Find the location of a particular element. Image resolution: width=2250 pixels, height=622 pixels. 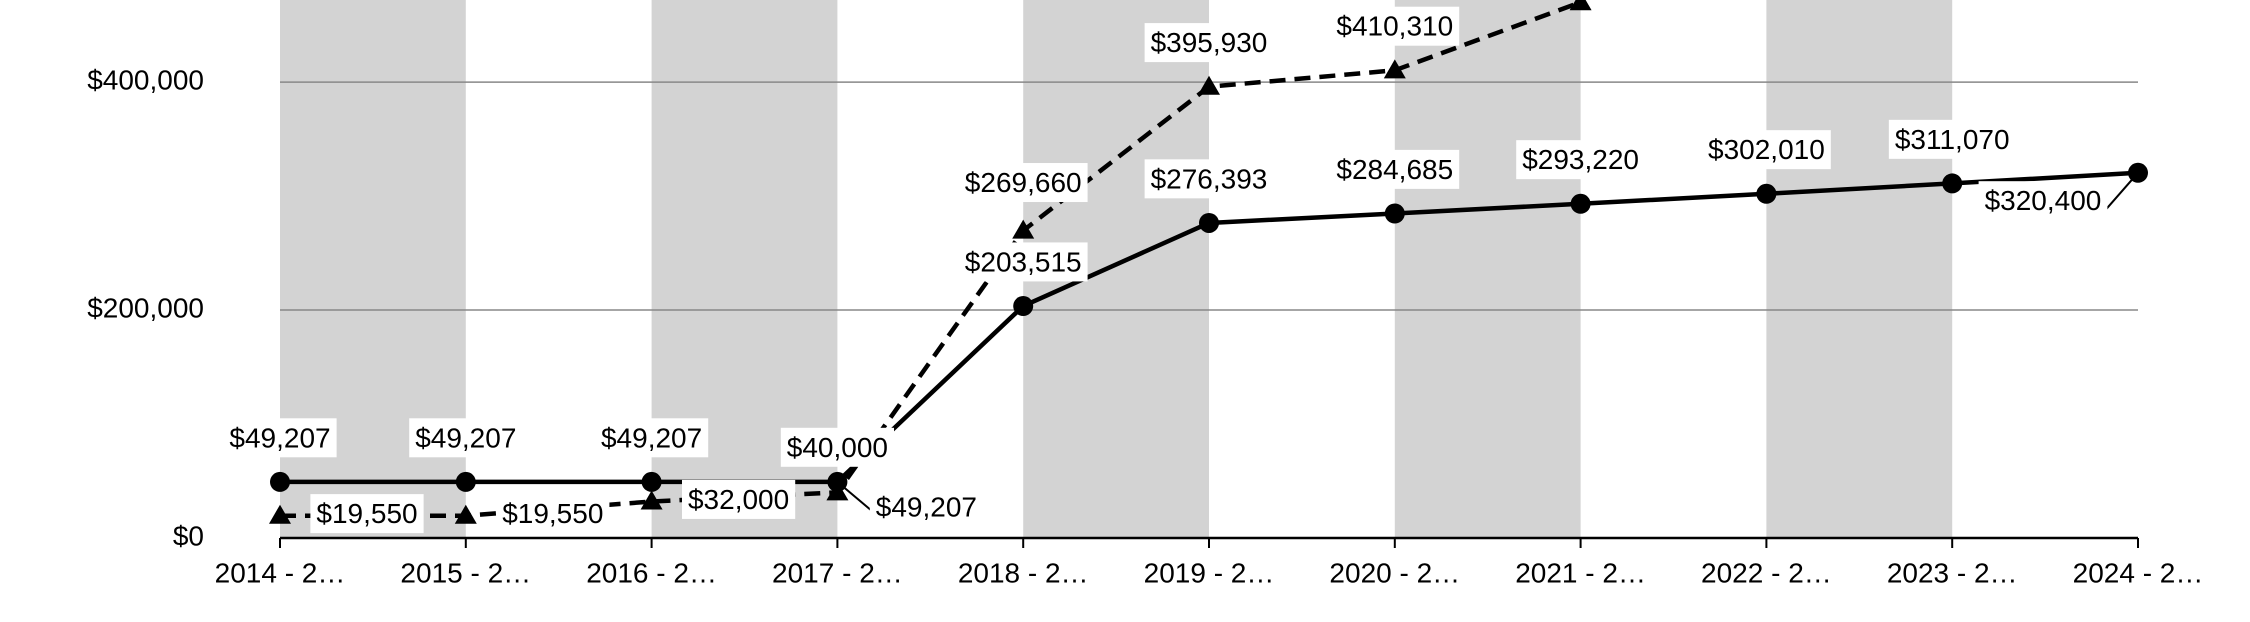

data-label: $293,220 is located at coordinates (1580, 159).